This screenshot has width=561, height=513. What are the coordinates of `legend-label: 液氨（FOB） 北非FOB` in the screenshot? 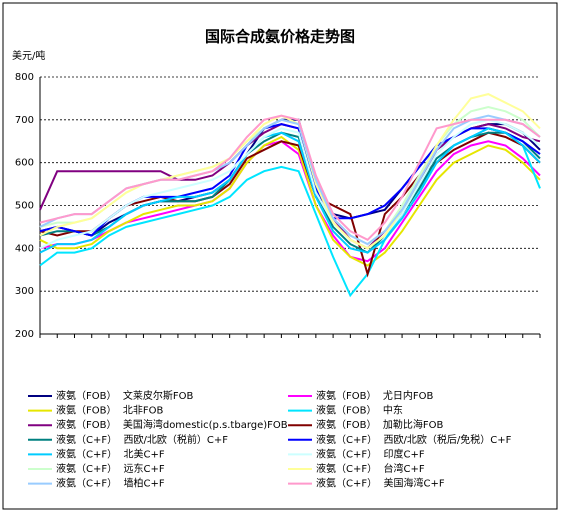 It's located at (109, 410).